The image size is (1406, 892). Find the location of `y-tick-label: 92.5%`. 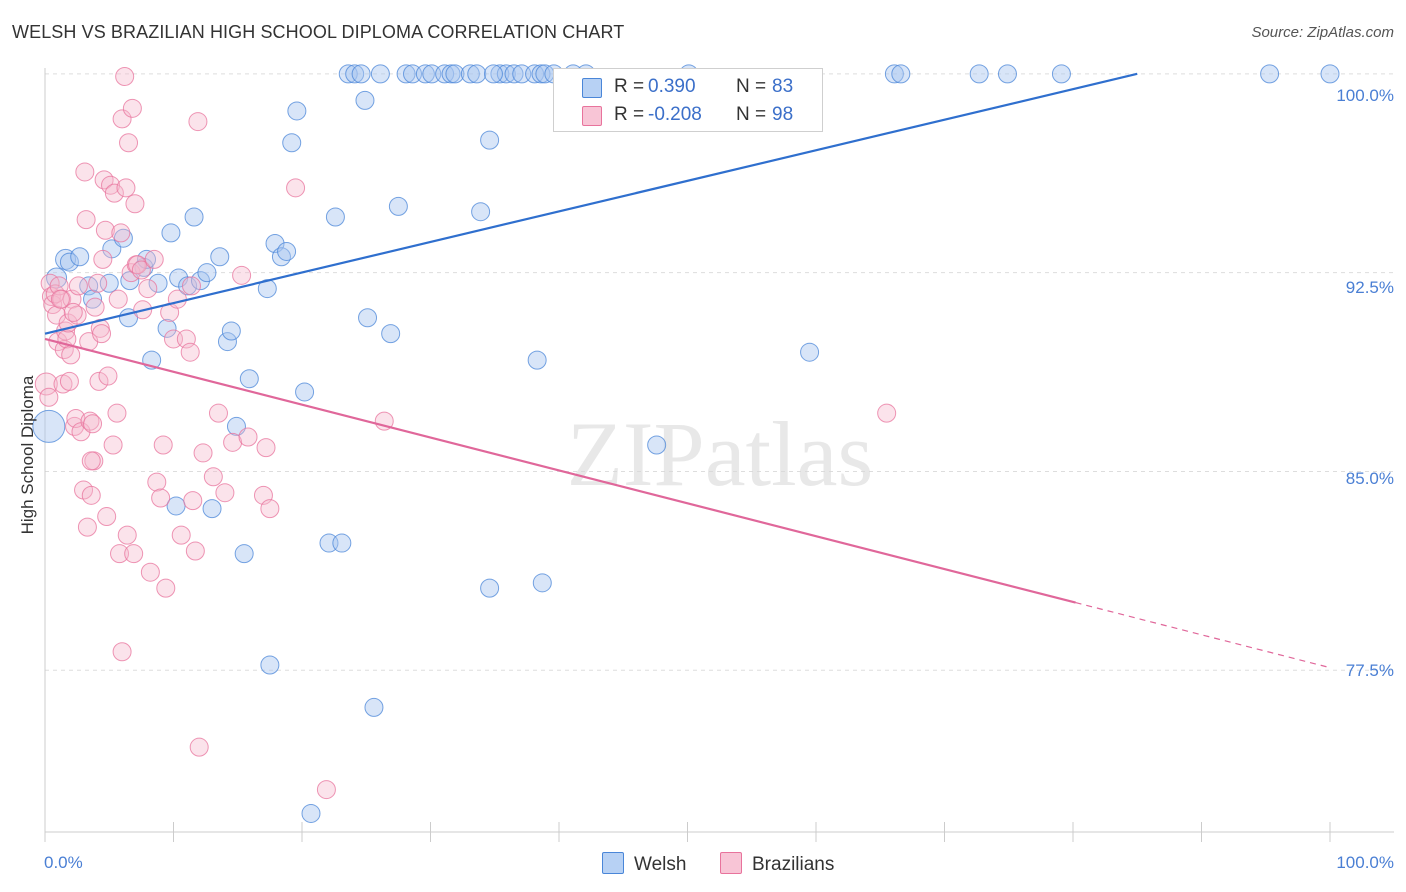

y-tick-label: 92.5% is located at coordinates (1369, 287).